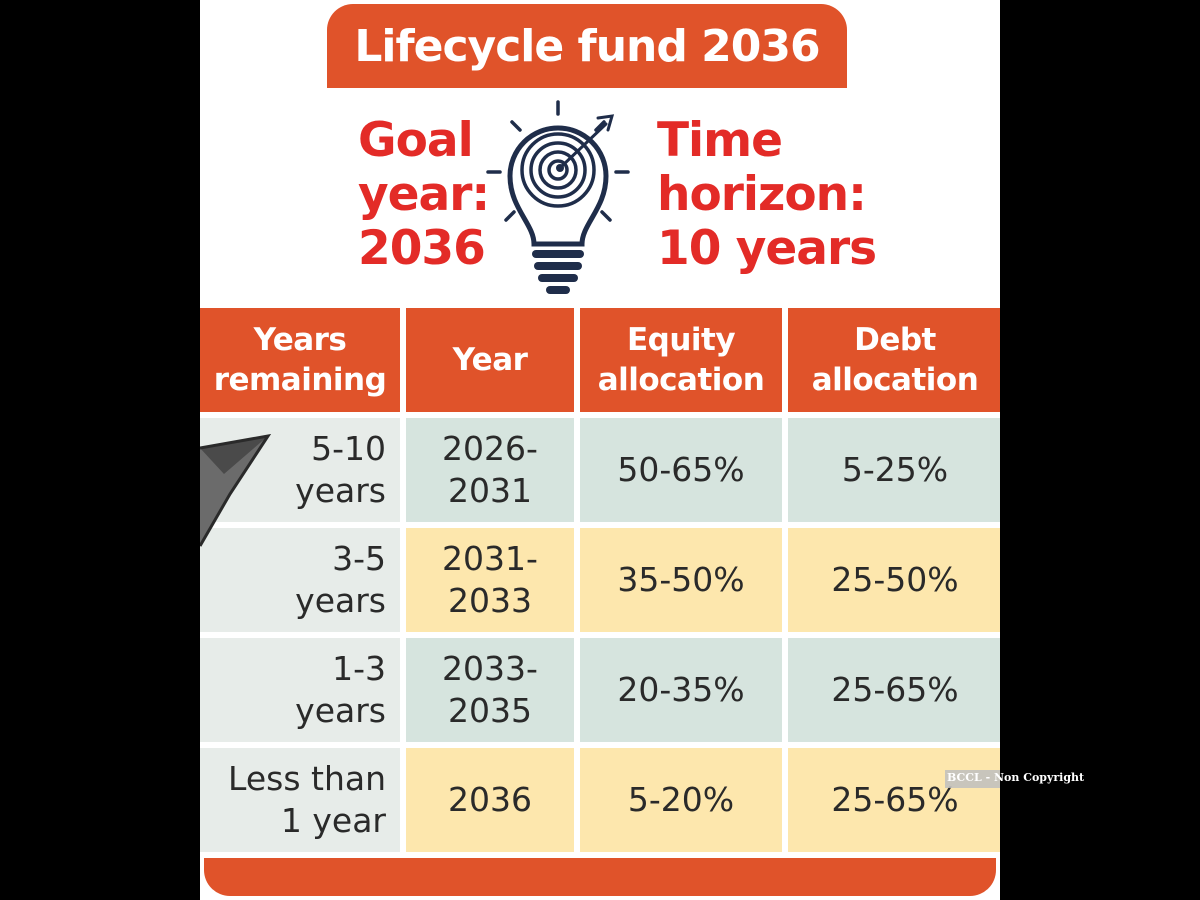  I want to click on header-line-1: Years, so click(300, 340).